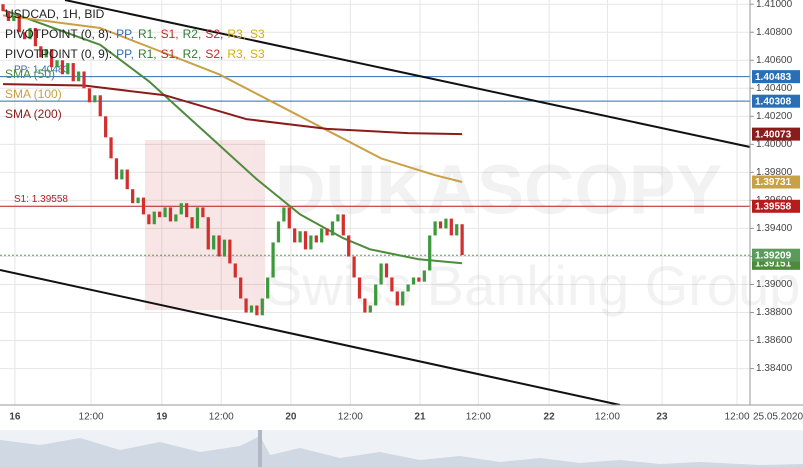 This screenshot has height=467, width=803. I want to click on indicator-label: PIVOTPOINT (0, 8): PP, R1, S1, R2, S2, R3, S3, so click(135, 34).